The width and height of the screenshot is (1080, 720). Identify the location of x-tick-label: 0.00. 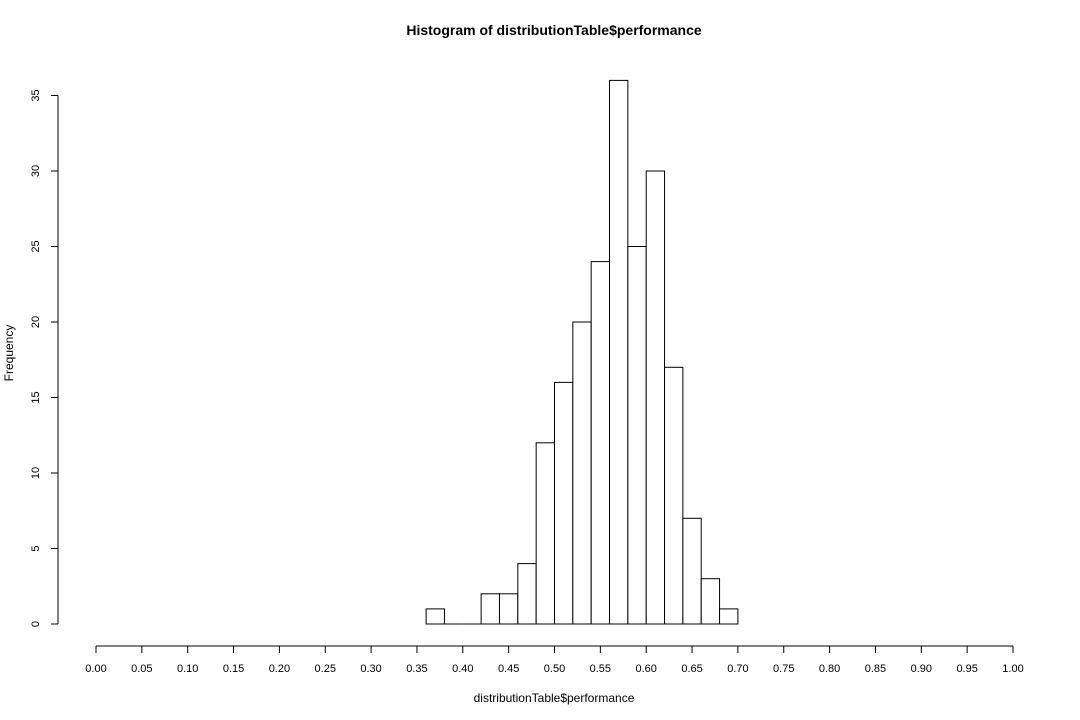
(95, 669).